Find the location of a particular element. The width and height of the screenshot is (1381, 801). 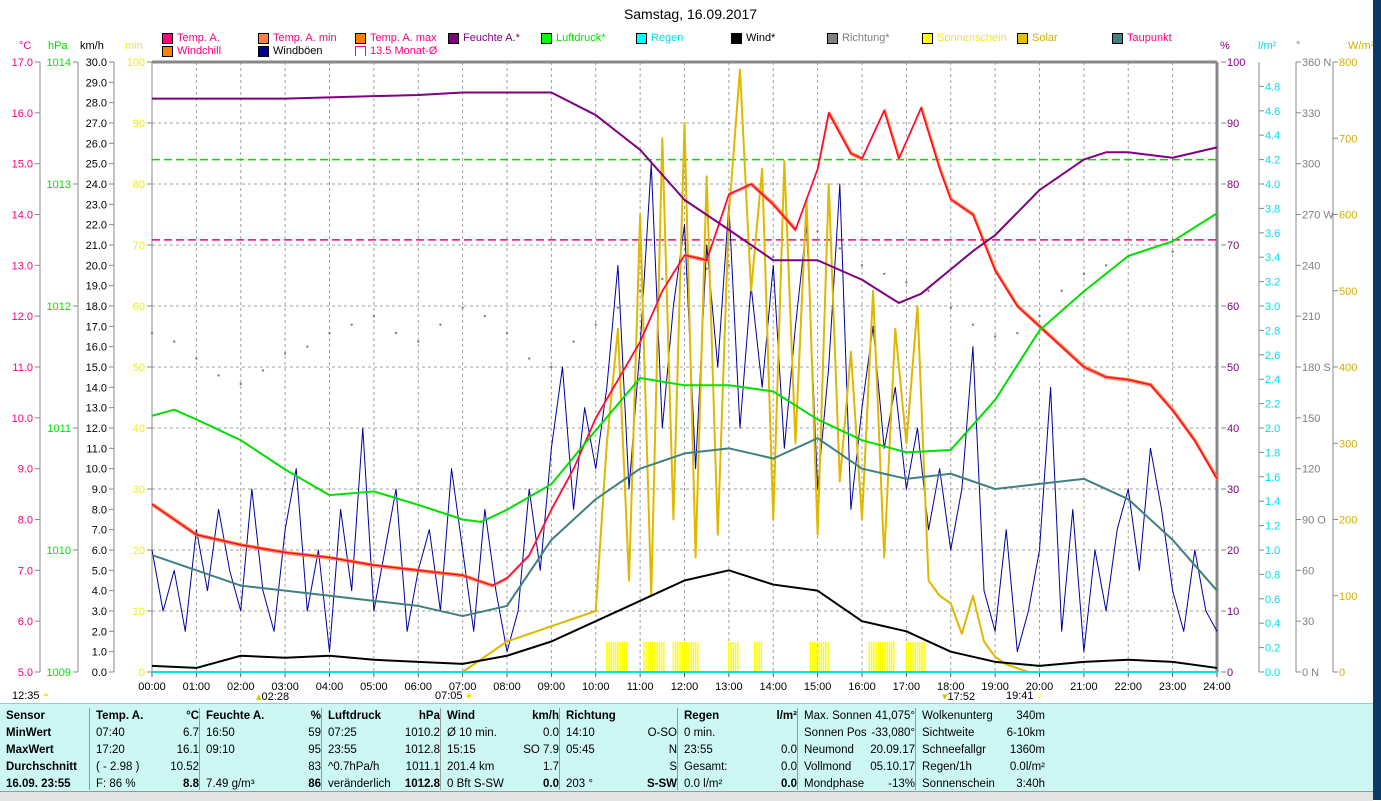

axis-label-kmh: 19.0 is located at coordinates (96, 287).